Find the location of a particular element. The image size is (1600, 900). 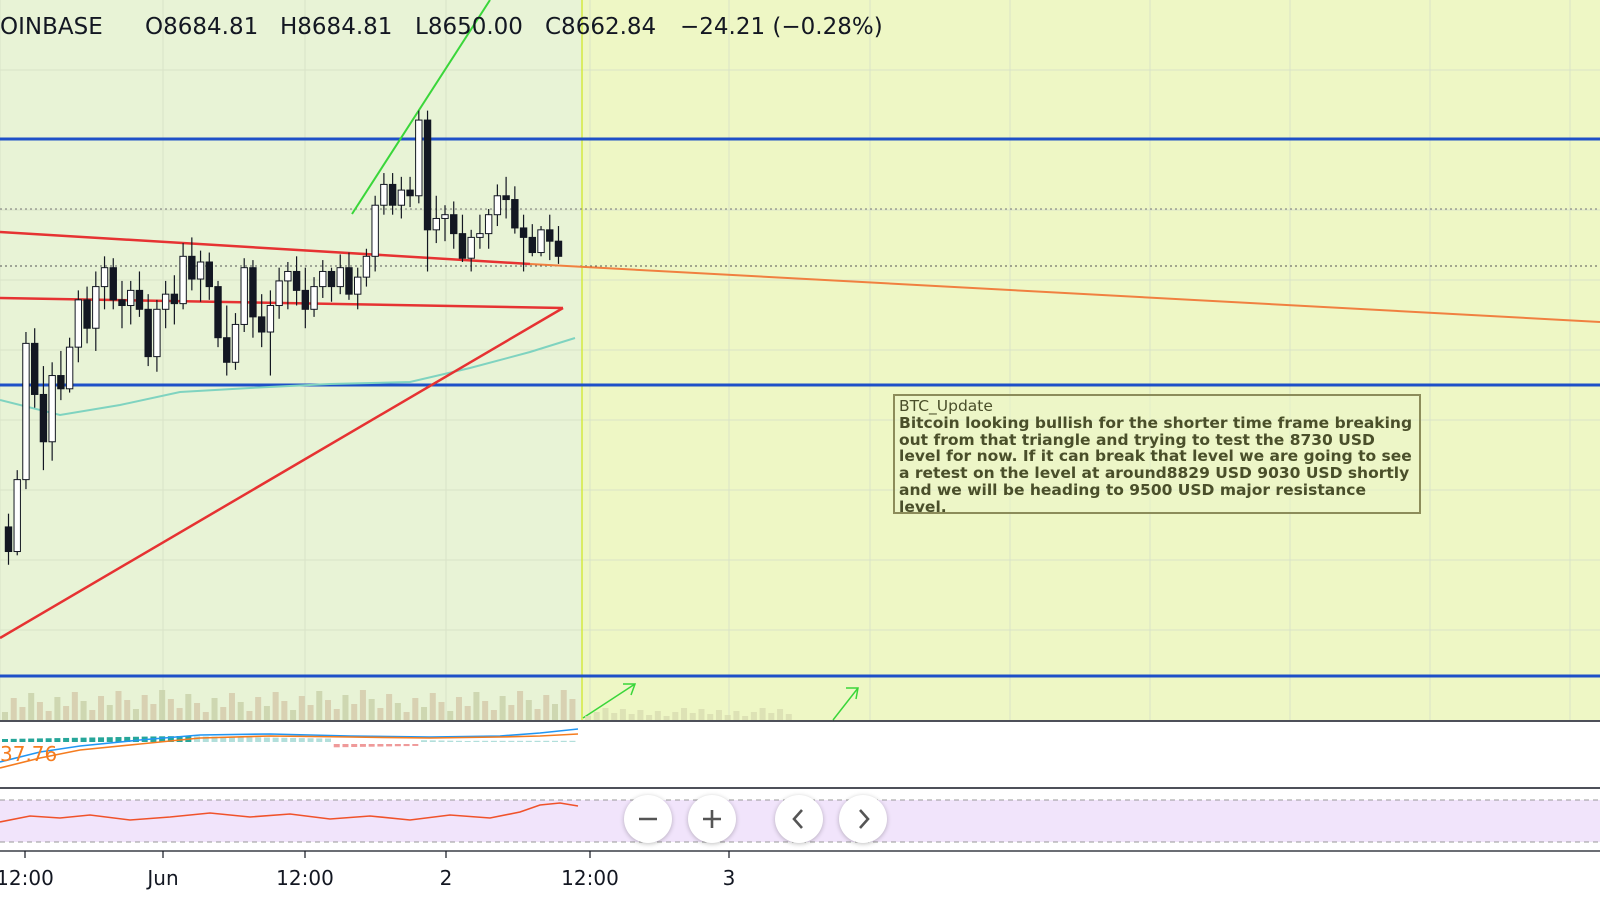

time-label-3: 12:00 is located at coordinates (305, 878).